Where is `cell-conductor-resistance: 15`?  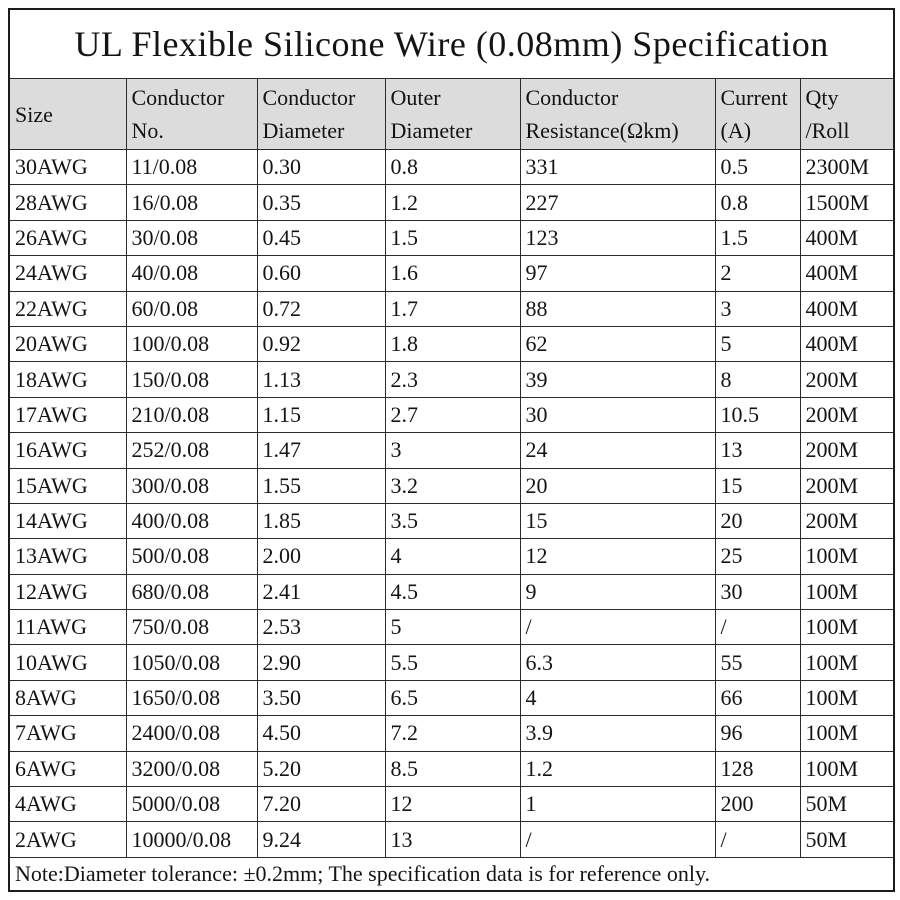
cell-conductor-resistance: 15 is located at coordinates (617, 521).